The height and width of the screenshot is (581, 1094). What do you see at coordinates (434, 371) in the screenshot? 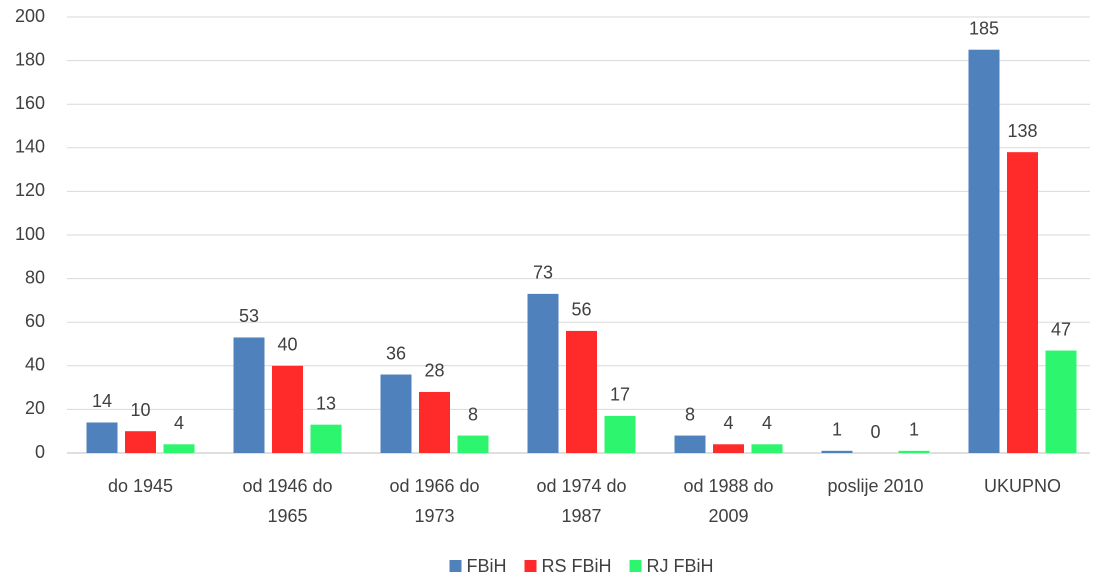
I see `value-label: 28` at bounding box center [434, 371].